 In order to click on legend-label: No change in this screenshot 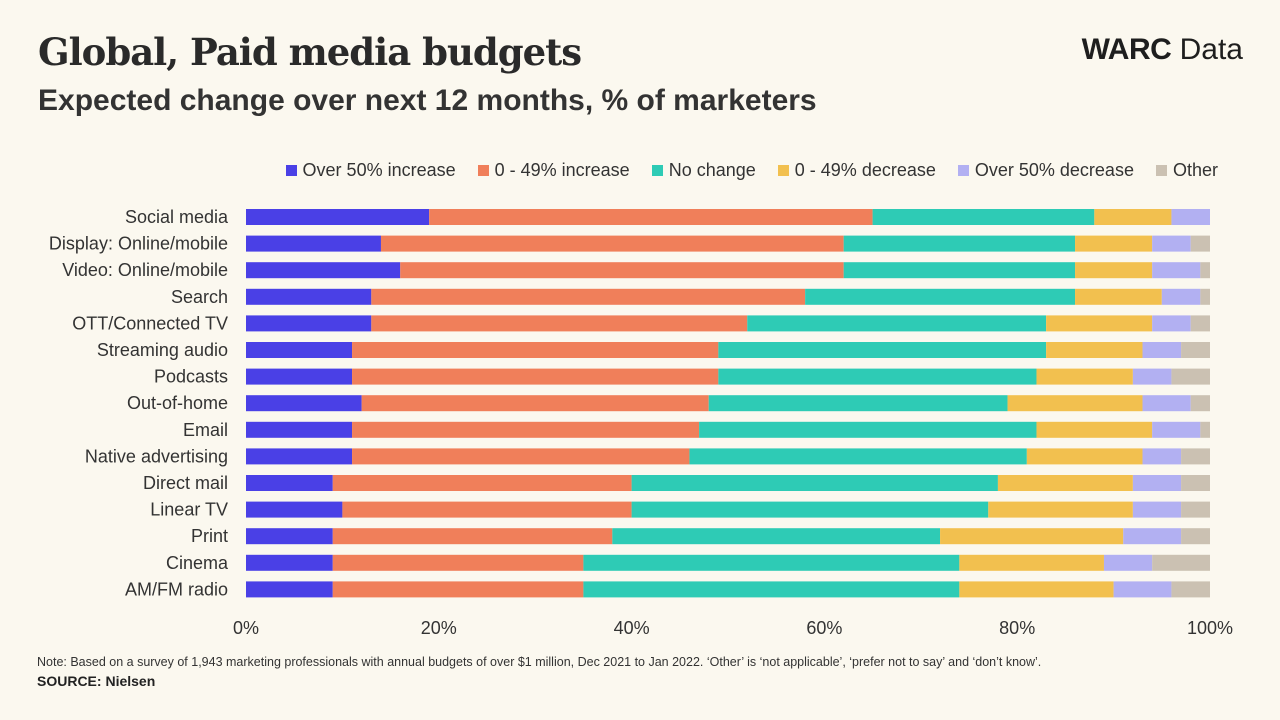, I will do `click(712, 170)`.